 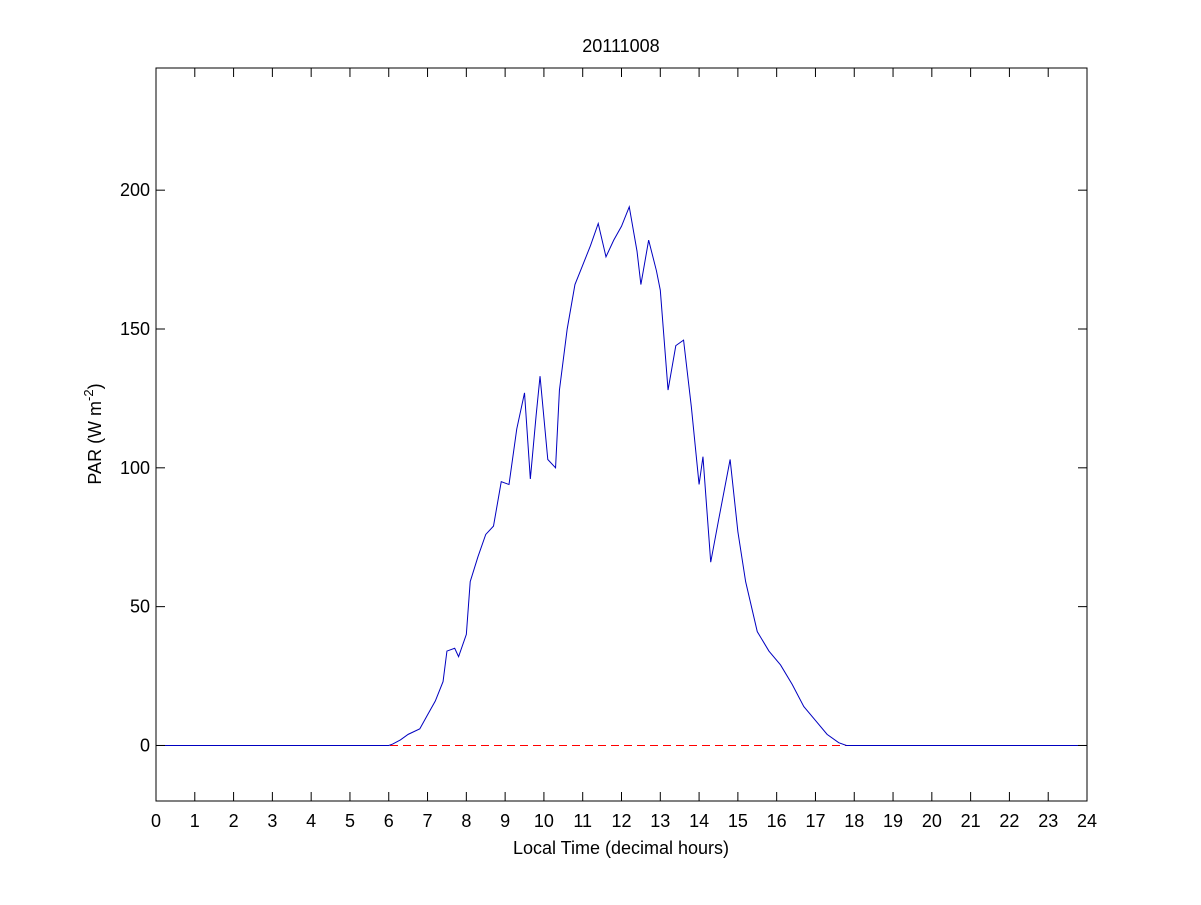 I want to click on x-tick-label: 20, so click(x=932, y=821).